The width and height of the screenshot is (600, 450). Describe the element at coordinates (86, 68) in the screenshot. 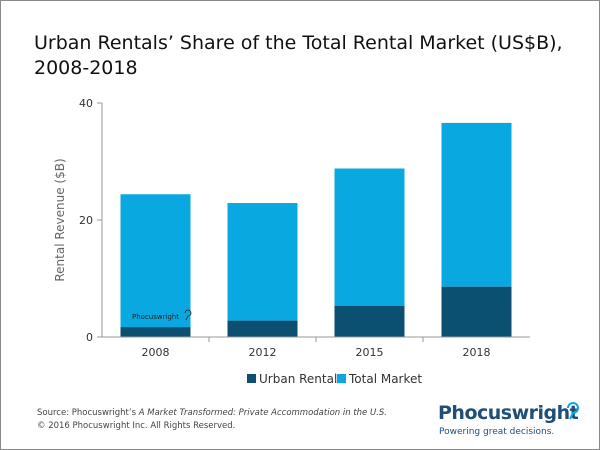

I see `title-line-2: 2008-2018` at that location.